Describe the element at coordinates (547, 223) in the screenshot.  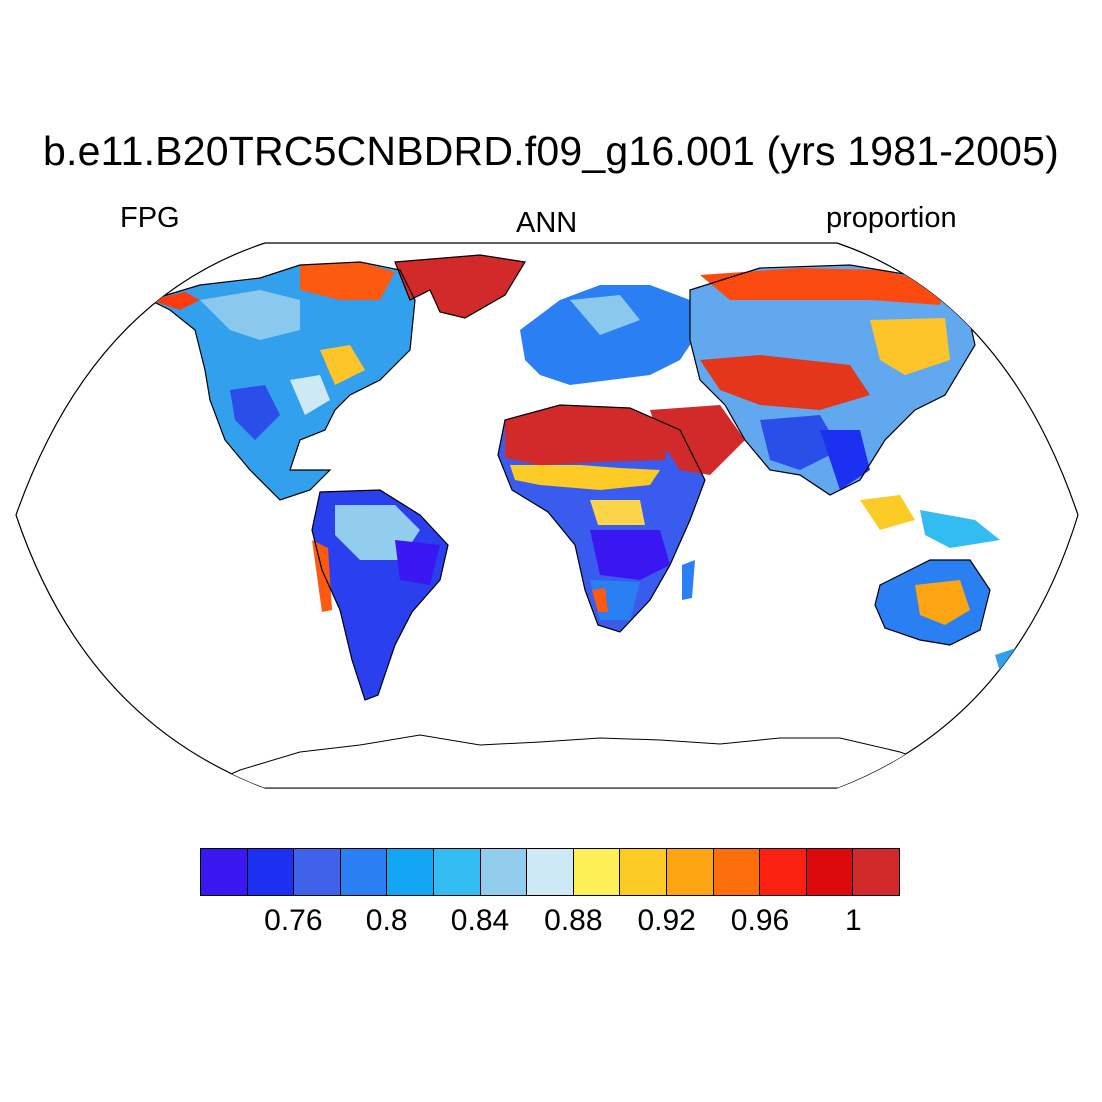
I see `season-label: ANN` at that location.